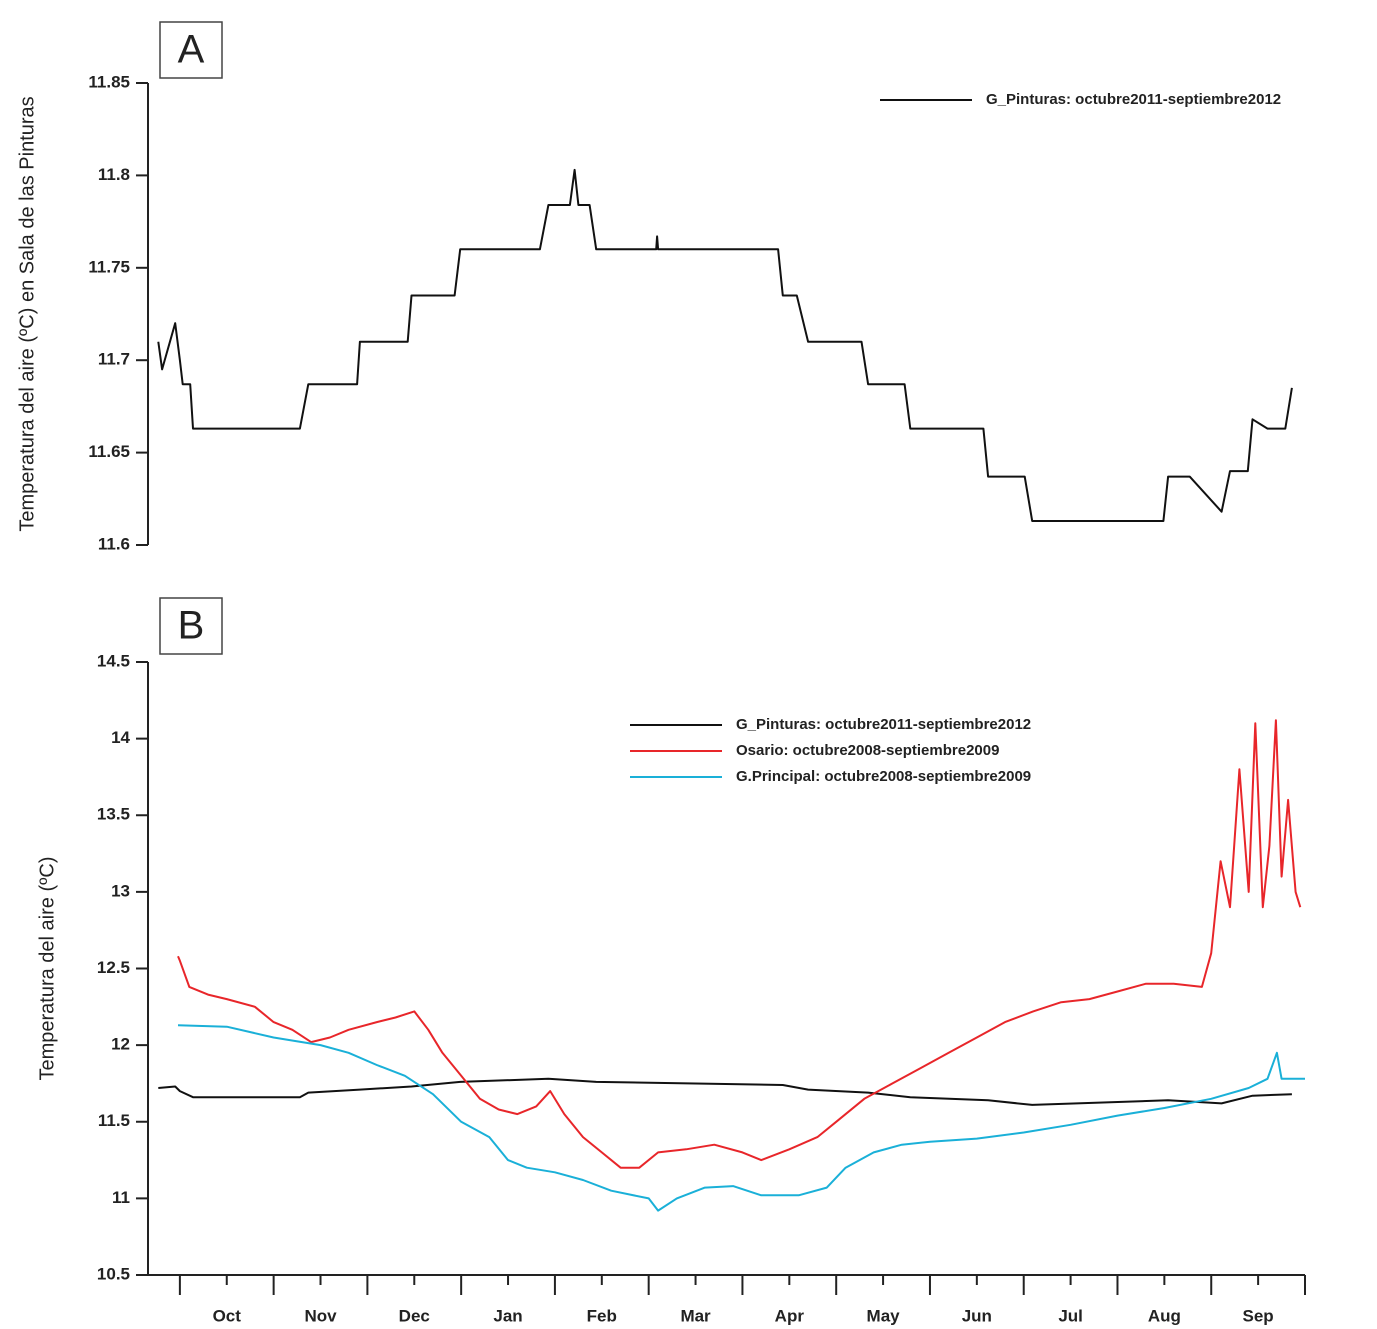  What do you see at coordinates (883, 776) in the screenshot?
I see `legend-label: G.Principal: octubre2008-septiembre2009` at bounding box center [883, 776].